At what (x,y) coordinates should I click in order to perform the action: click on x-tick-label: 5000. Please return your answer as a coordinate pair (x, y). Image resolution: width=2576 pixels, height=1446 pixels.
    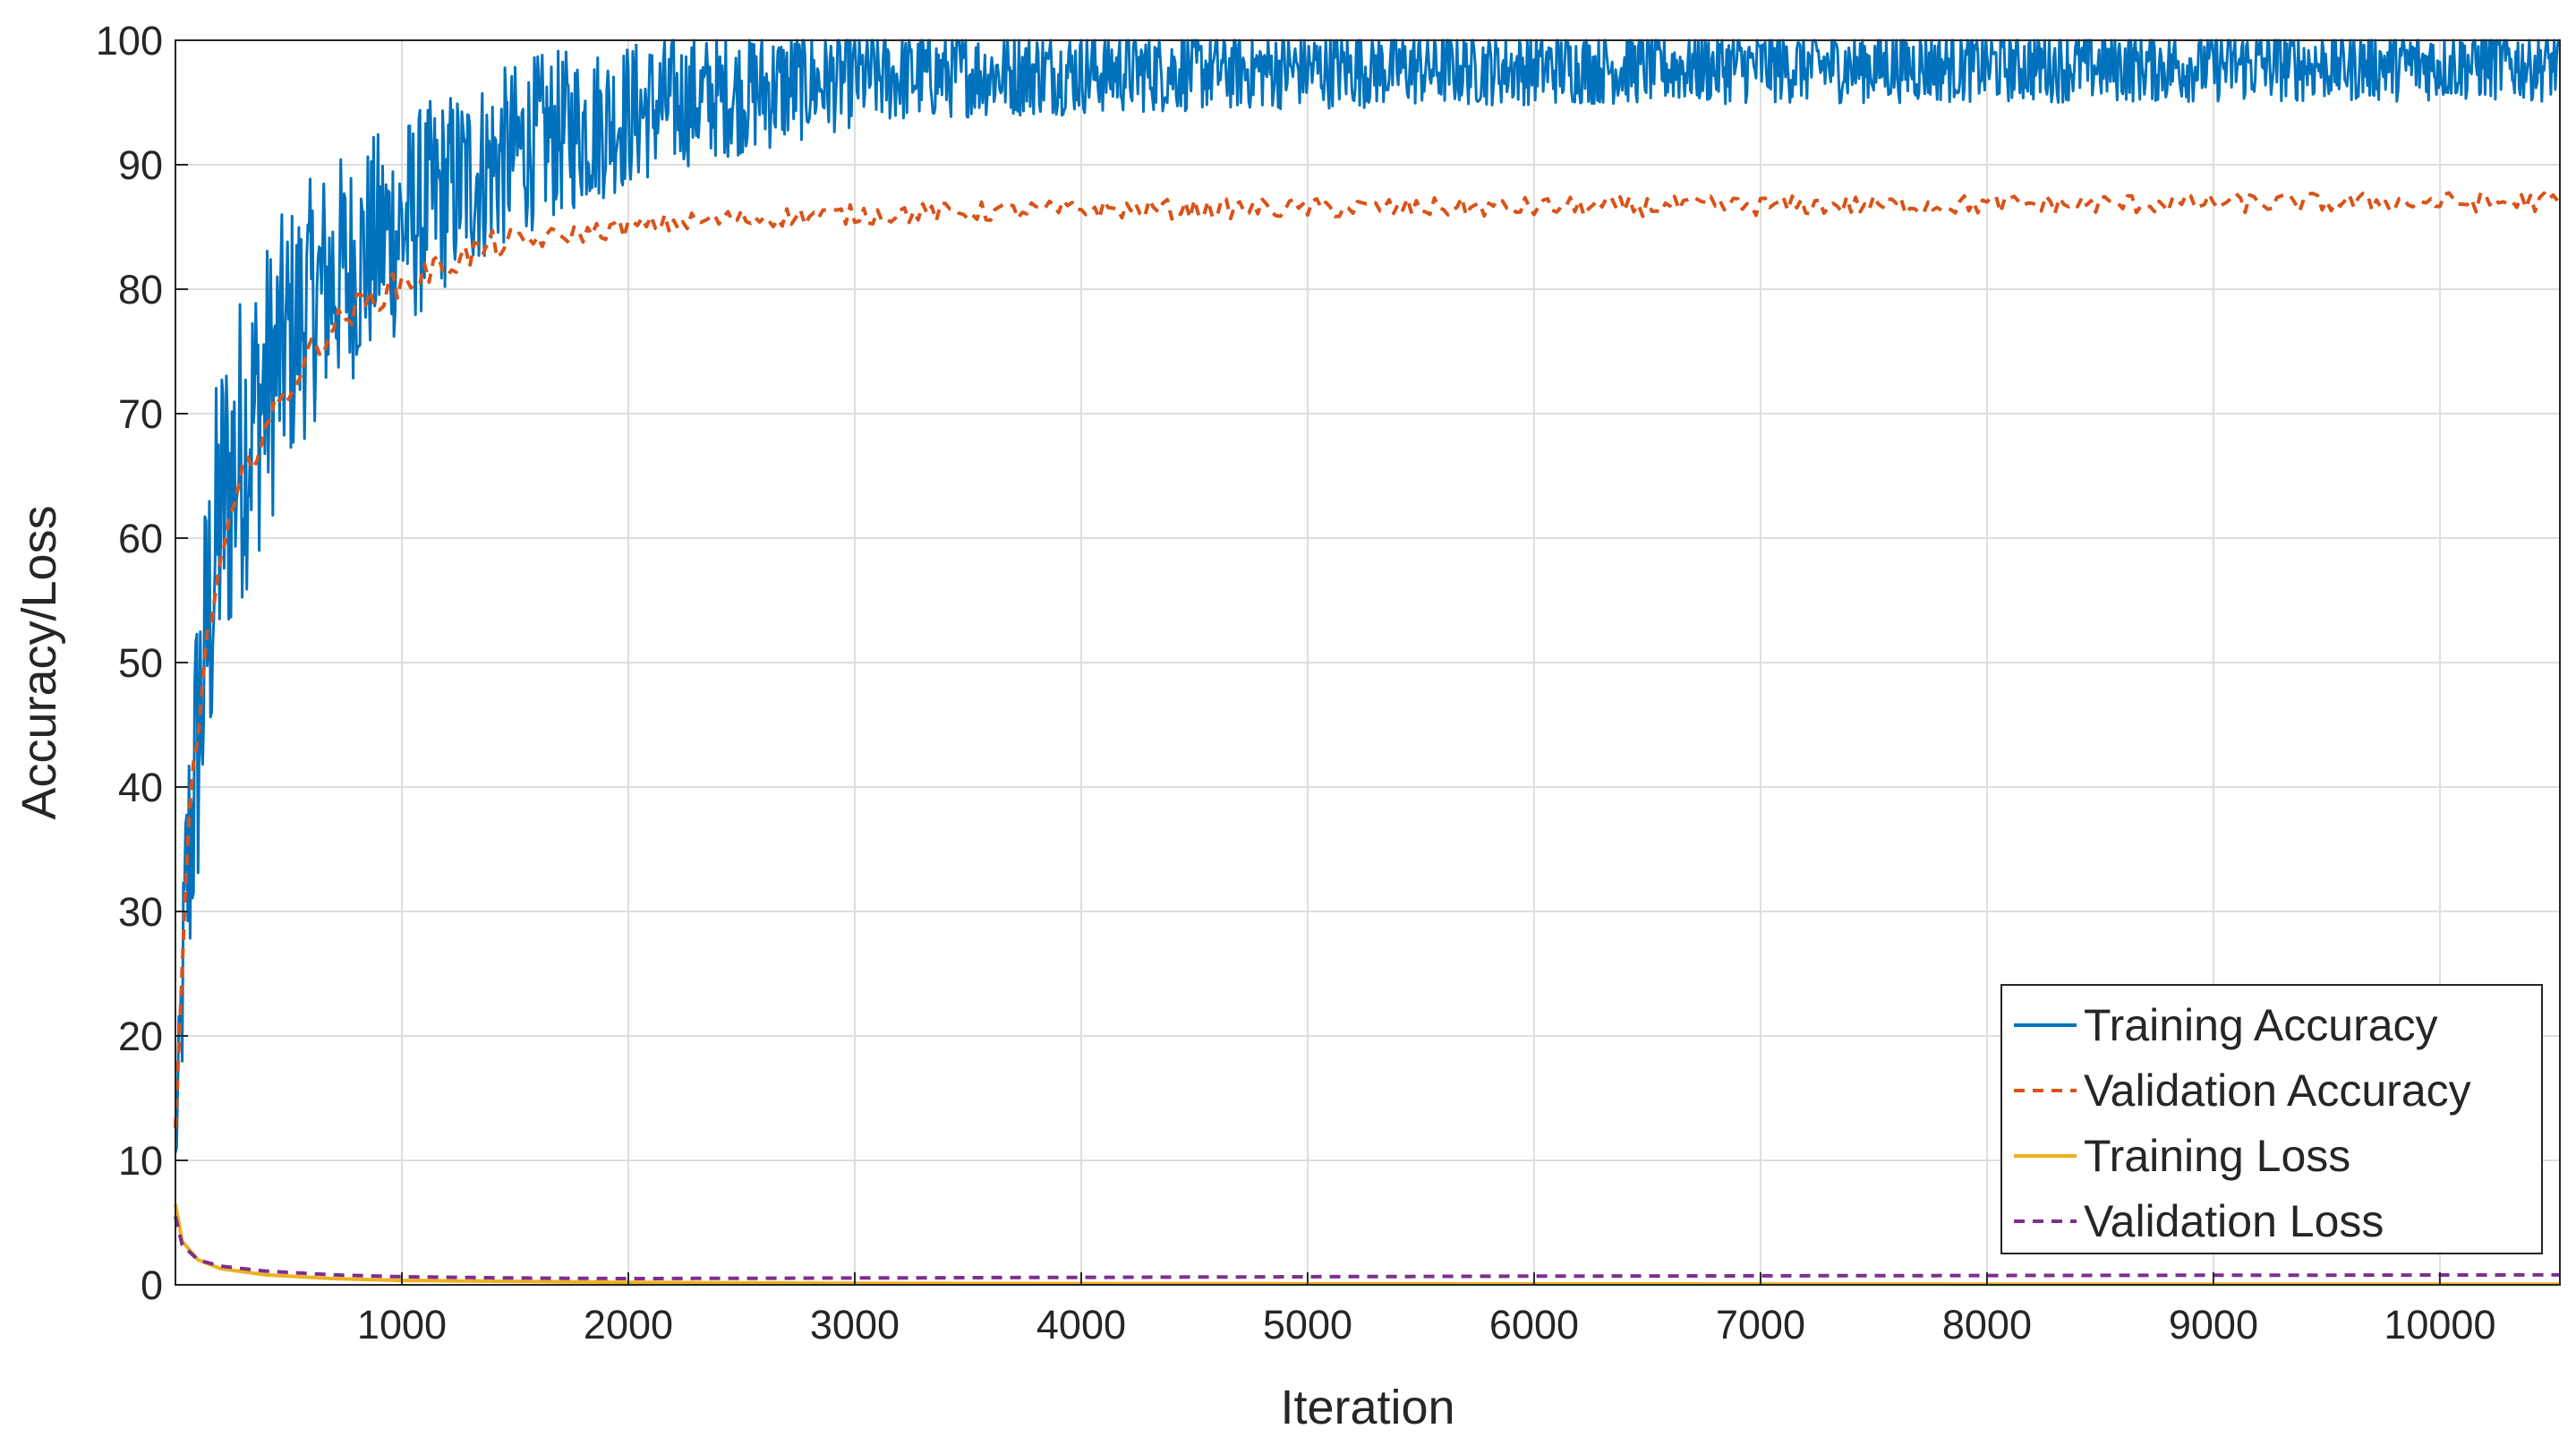
    Looking at the image, I should click on (1307, 1325).